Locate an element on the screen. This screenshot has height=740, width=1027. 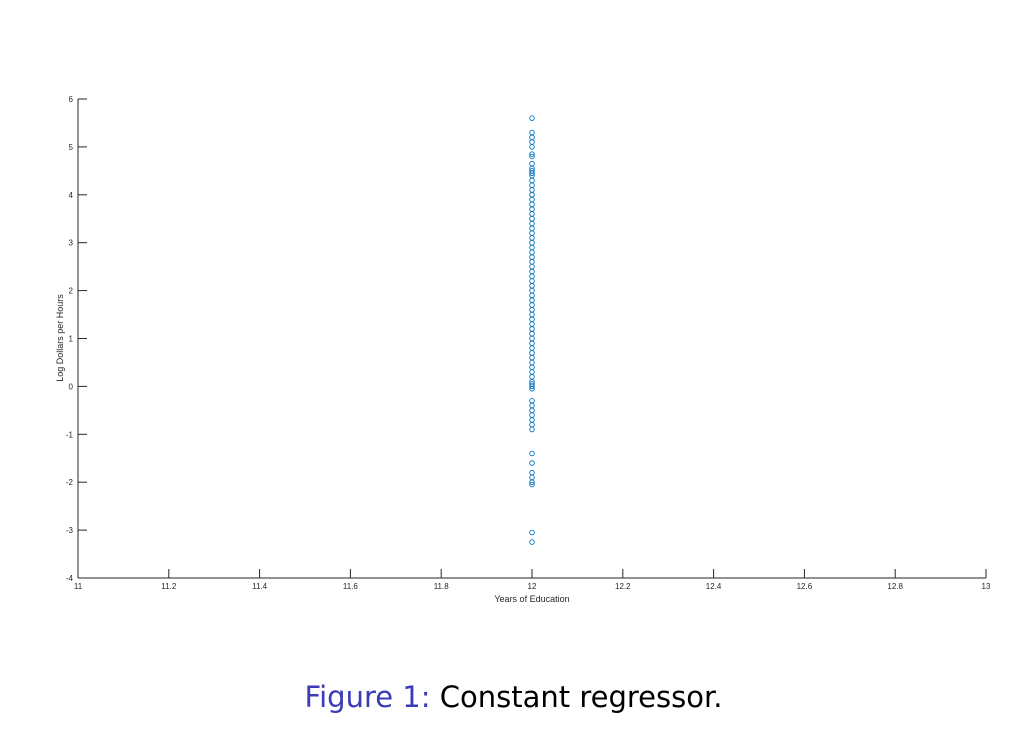
x-tick-label: 11.8 is located at coordinates (442, 586).